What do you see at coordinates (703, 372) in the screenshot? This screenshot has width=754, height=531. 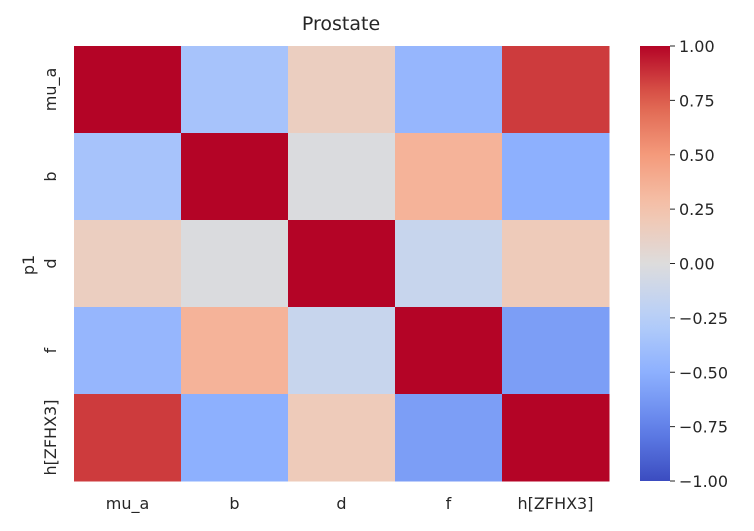 I see `colorbar-tick-label: −0.50` at bounding box center [703, 372].